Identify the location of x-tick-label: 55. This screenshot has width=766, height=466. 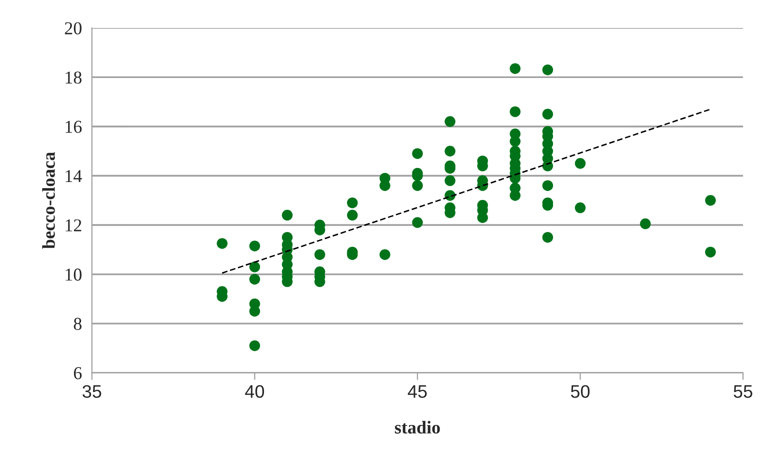
(743, 391).